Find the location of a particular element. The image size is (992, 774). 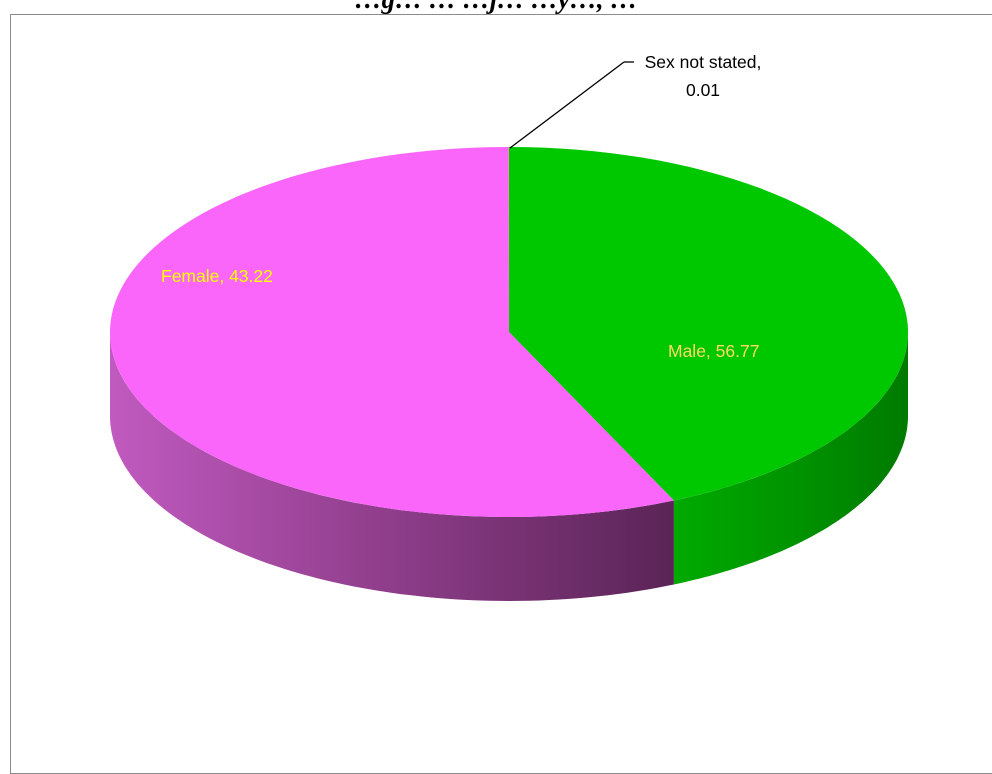

slice-label-male: Male, 56.77 is located at coordinates (713, 351).